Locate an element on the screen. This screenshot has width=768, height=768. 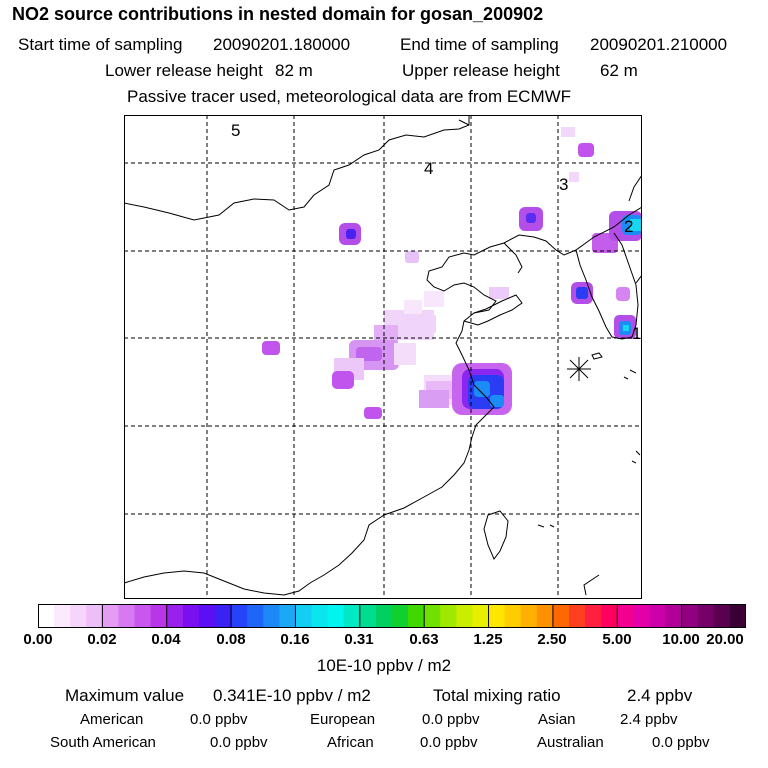
end-time-label: End time of sampling is located at coordinates (479, 44).